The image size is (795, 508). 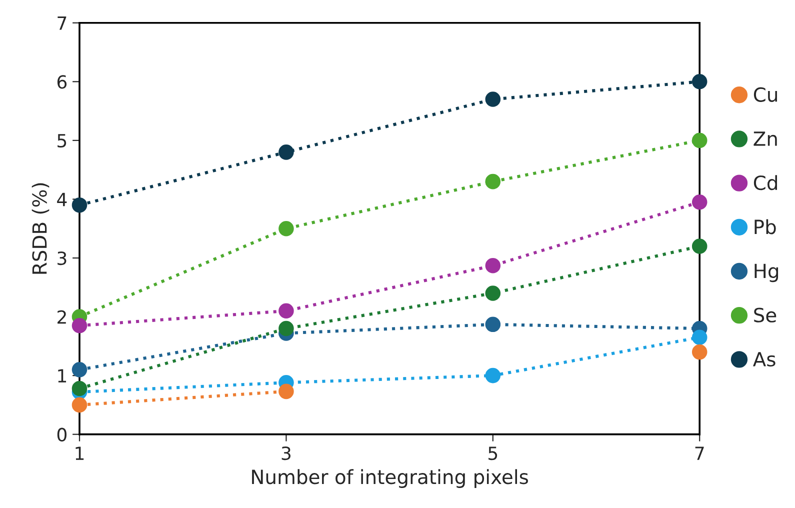 I want to click on x-tick-label: 5, so click(x=493, y=453).